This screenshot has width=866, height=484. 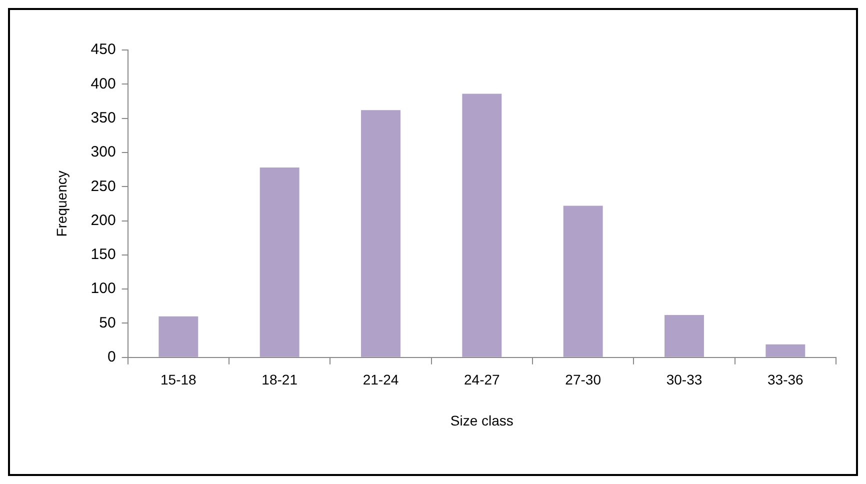 I want to click on x-tick-label: 30-33, so click(x=684, y=380).